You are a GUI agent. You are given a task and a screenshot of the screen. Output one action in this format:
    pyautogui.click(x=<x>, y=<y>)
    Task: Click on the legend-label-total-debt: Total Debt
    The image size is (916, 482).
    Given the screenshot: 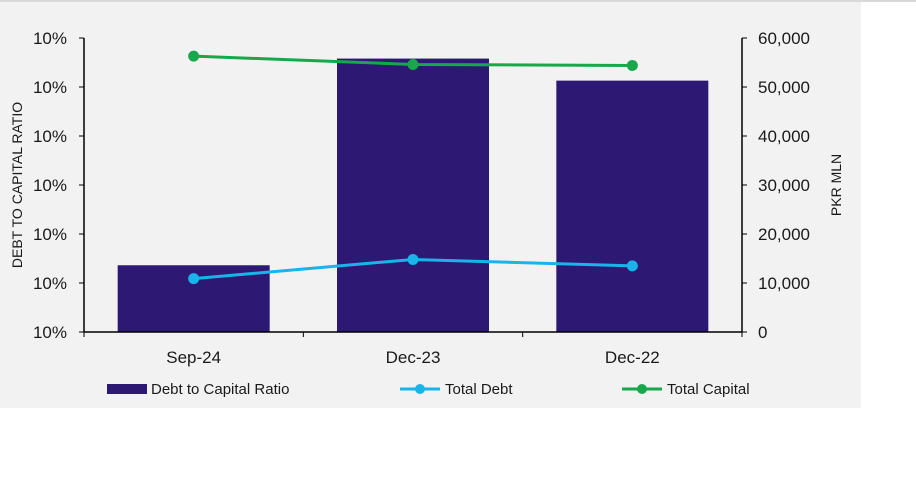 What is the action you would take?
    pyautogui.click(x=479, y=389)
    